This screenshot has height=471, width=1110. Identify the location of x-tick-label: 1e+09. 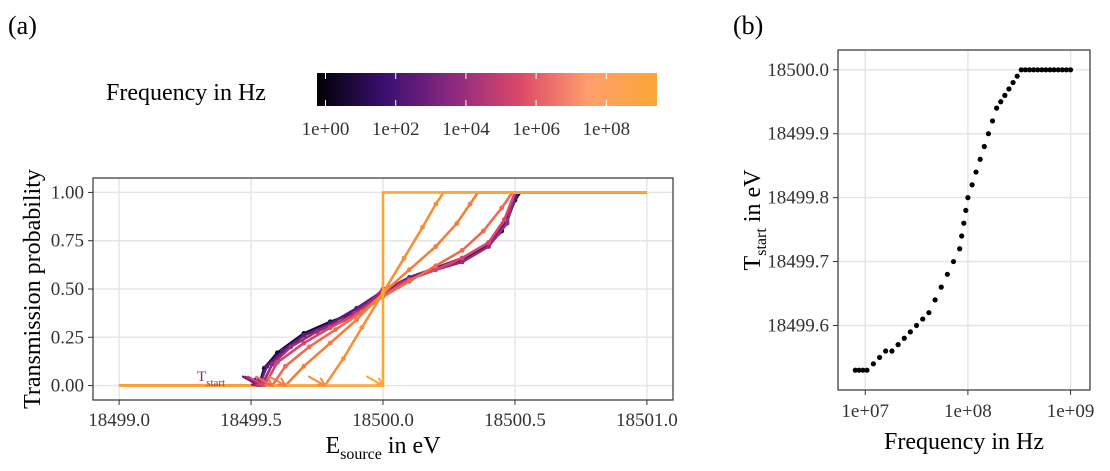
(1071, 411).